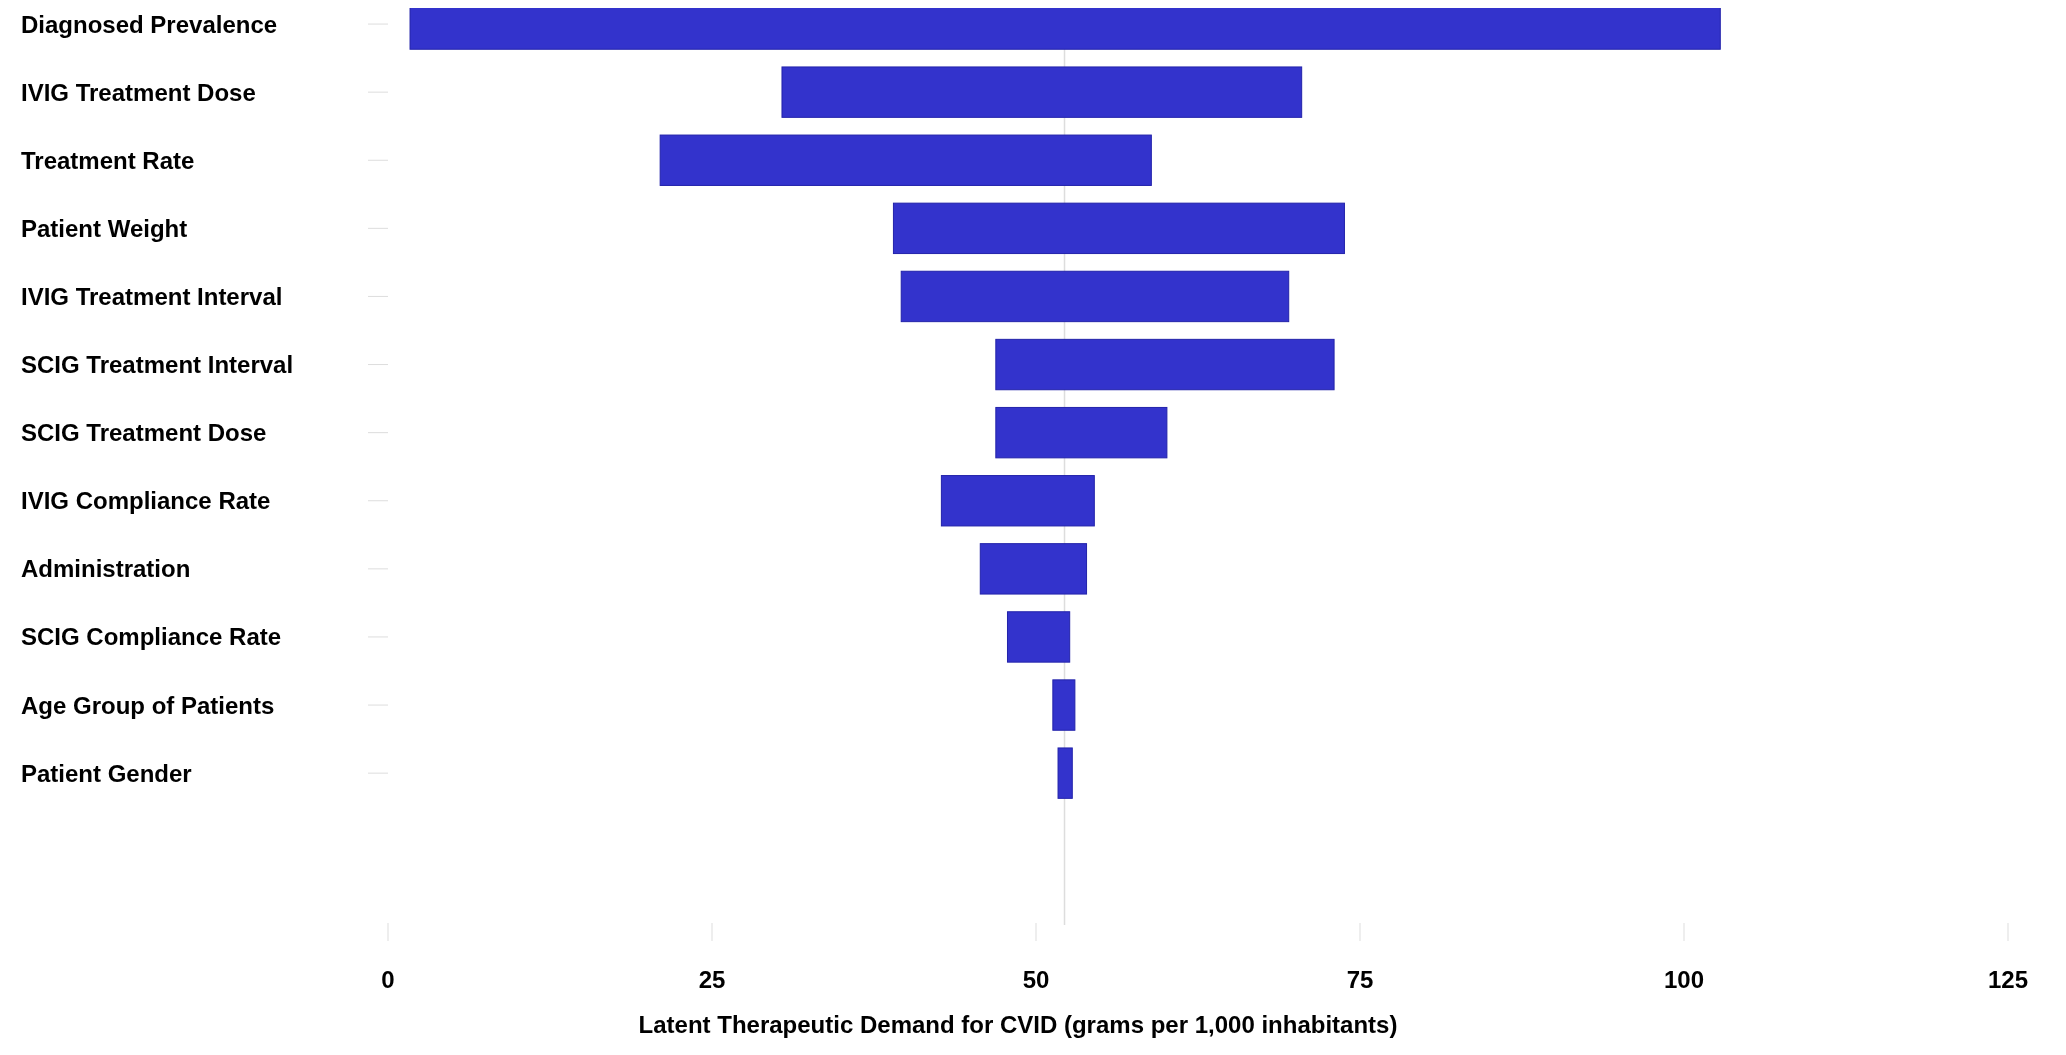 The width and height of the screenshot is (2066, 1055). What do you see at coordinates (1036, 979) in the screenshot?
I see `x-tick-label: 50` at bounding box center [1036, 979].